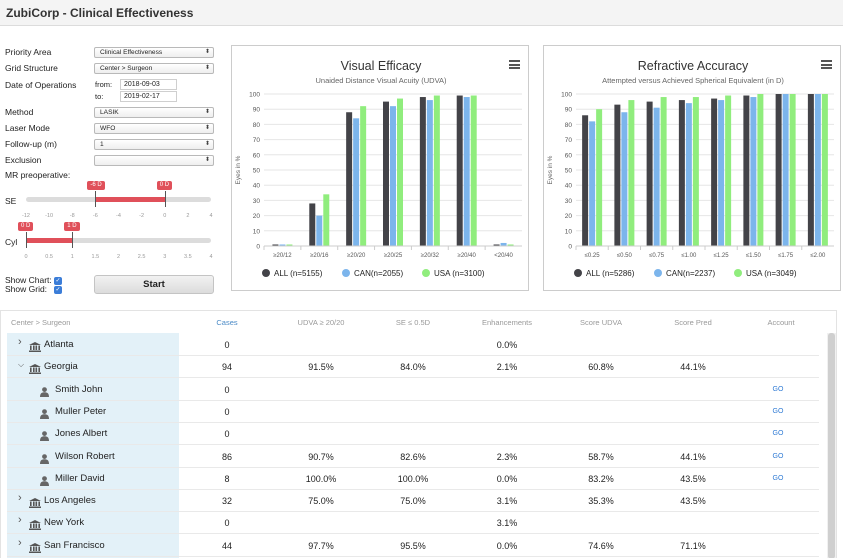 This screenshot has width=843, height=558. I want to click on y-tick-label: 100, so click(566, 95).